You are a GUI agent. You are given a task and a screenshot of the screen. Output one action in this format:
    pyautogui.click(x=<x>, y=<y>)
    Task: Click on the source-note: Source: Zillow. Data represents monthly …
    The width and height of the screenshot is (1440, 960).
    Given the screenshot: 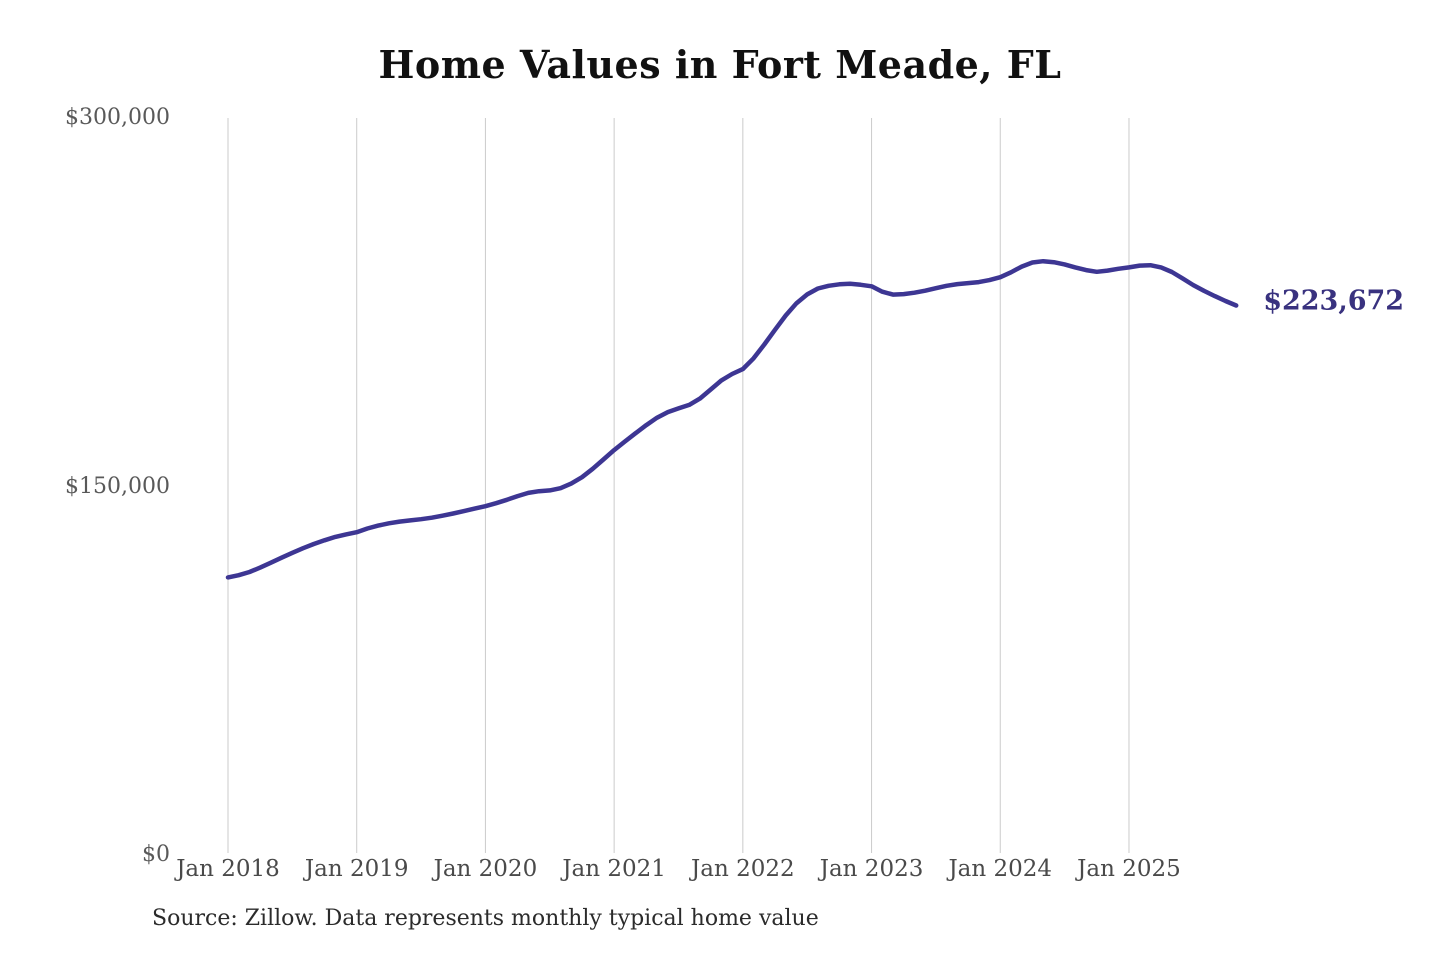 What is the action you would take?
    pyautogui.click(x=485, y=918)
    